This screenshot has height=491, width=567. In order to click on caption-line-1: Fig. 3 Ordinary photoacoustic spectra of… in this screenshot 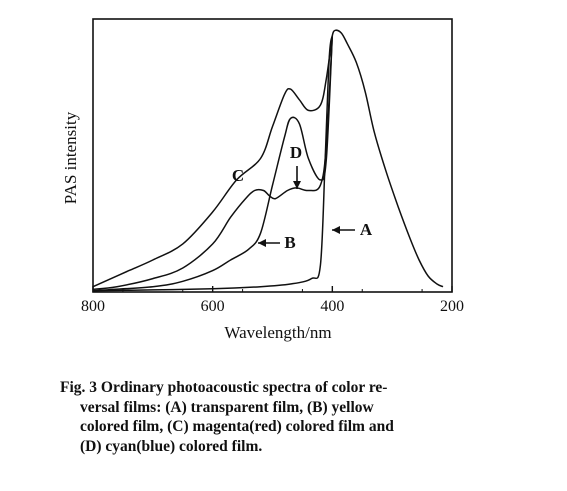, I will do `click(224, 387)`.